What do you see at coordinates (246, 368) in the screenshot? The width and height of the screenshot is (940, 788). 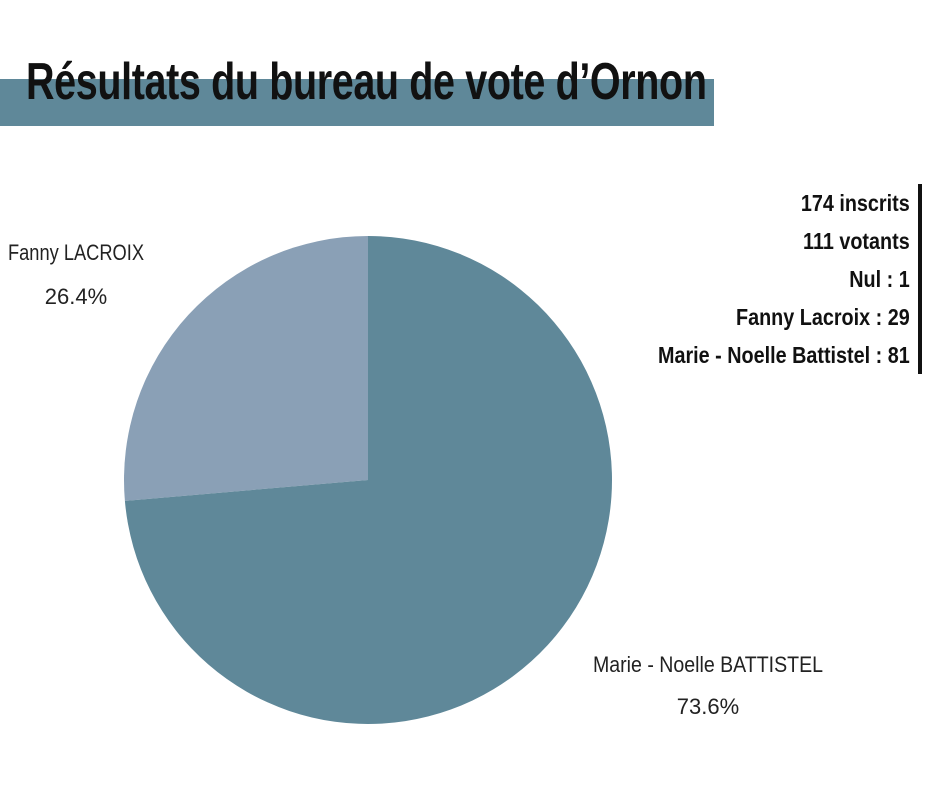 I see `pie-slice-lacroix` at bounding box center [246, 368].